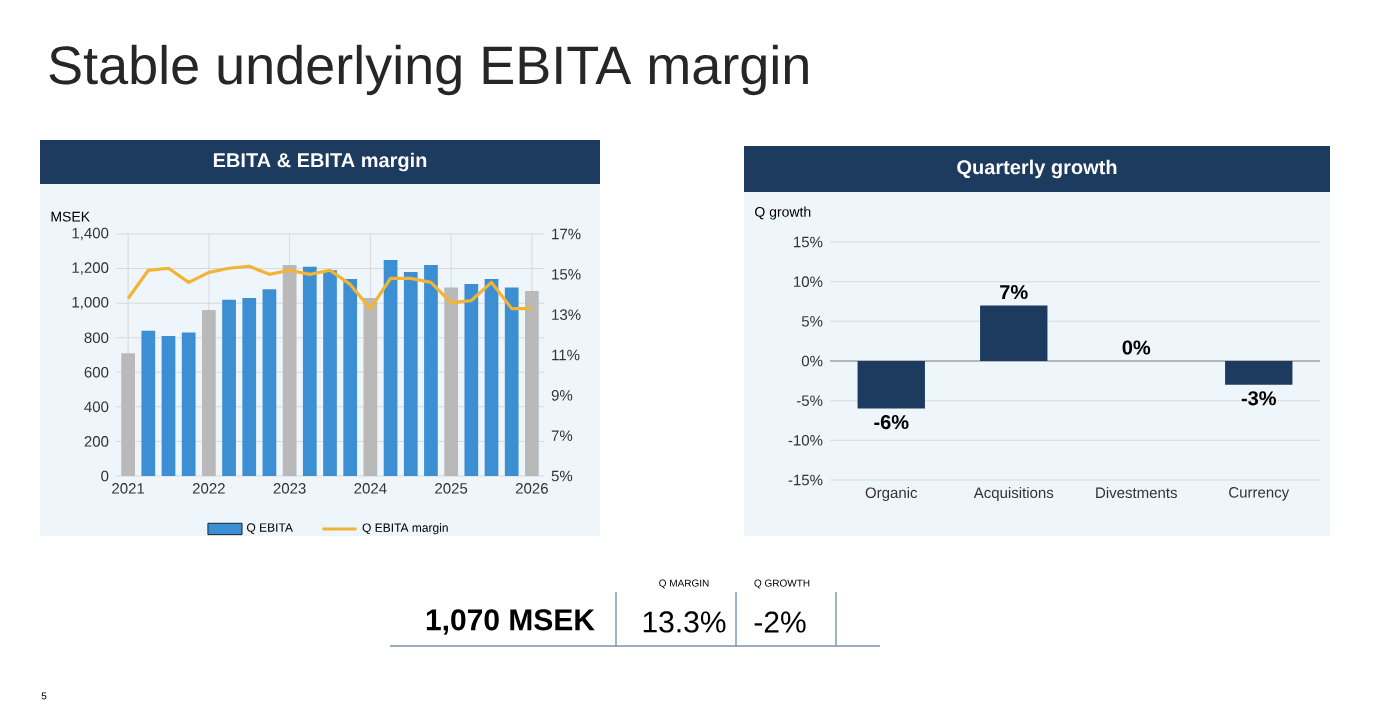 This screenshot has width=1380, height=728. What do you see at coordinates (1037, 169) in the screenshot?
I see `chart-title: Quarterly growth` at bounding box center [1037, 169].